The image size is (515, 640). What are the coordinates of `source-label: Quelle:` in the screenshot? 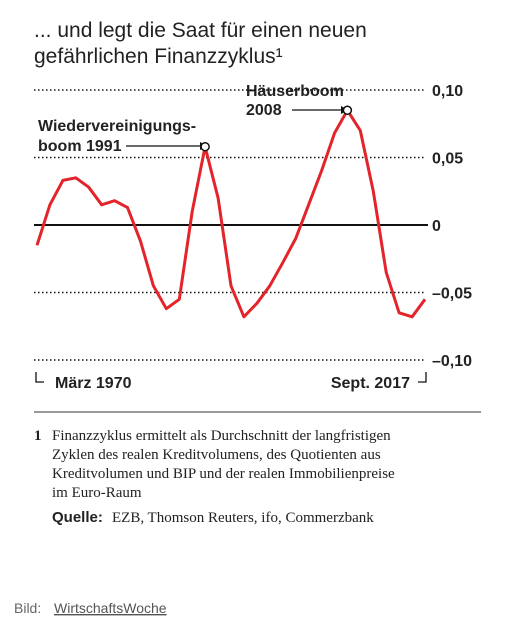 It's located at (77, 517).